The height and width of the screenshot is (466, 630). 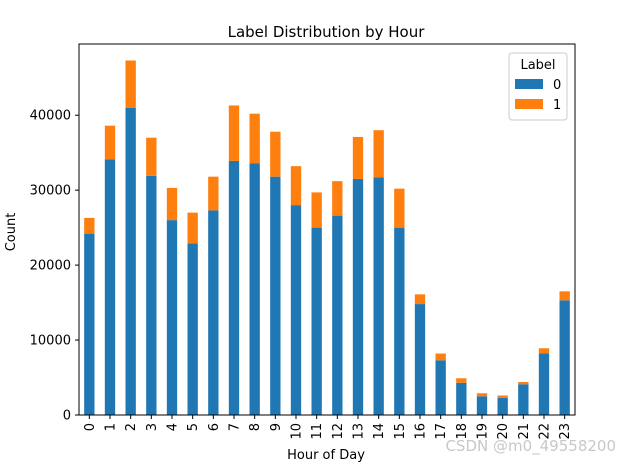 What do you see at coordinates (50, 191) in the screenshot?
I see `y-tick-label-30000: 30000` at bounding box center [50, 191].